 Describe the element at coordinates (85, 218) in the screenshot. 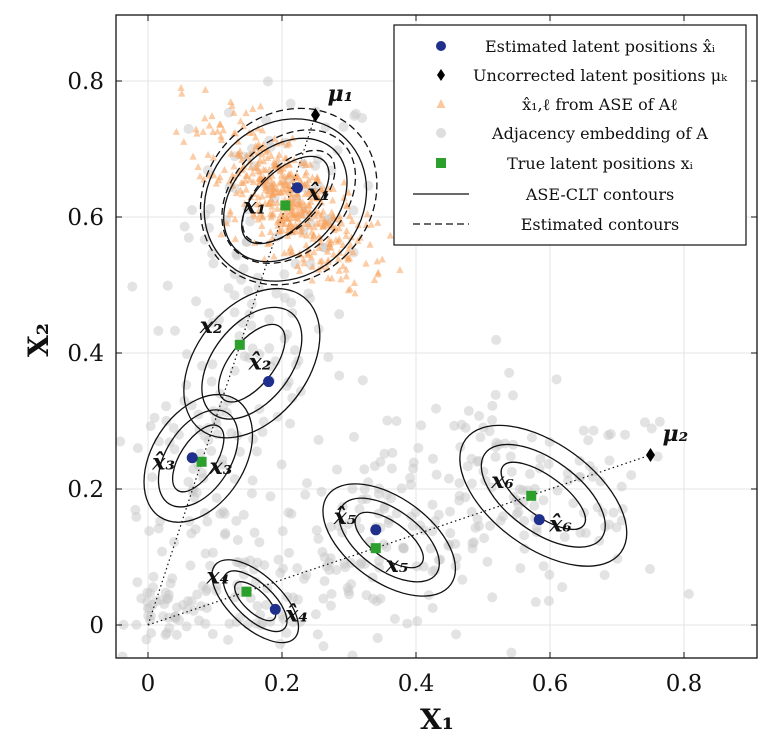

I see `y-tick-label: 0.6` at that location.